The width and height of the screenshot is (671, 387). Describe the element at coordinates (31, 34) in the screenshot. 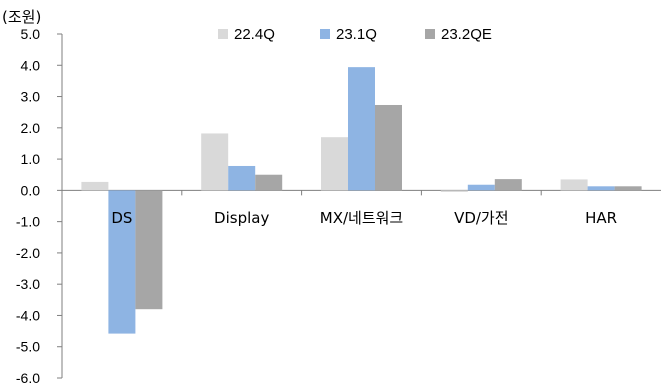

I see `y-tick-label: 5.0` at that location.